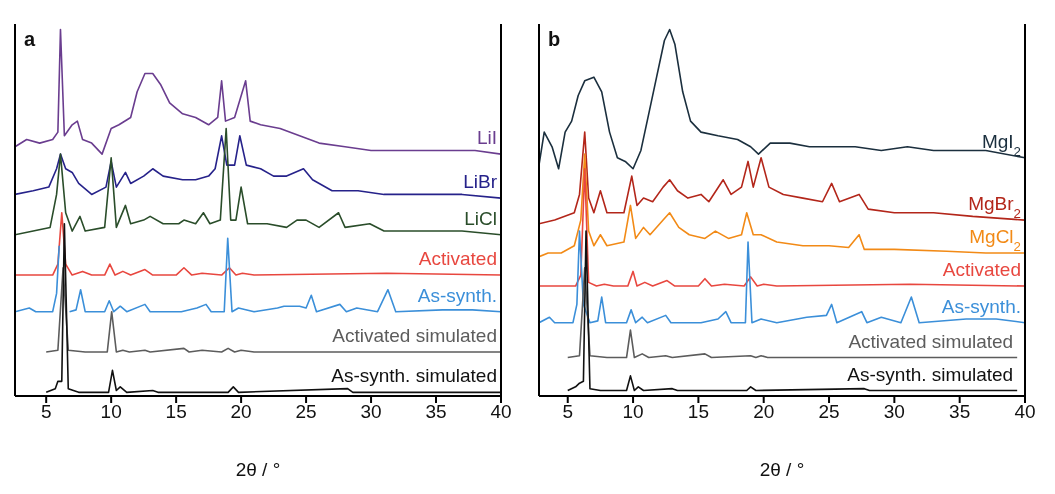  What do you see at coordinates (994, 207) in the screenshot?
I see `series-label: MgBr$_{2}$` at bounding box center [994, 207].